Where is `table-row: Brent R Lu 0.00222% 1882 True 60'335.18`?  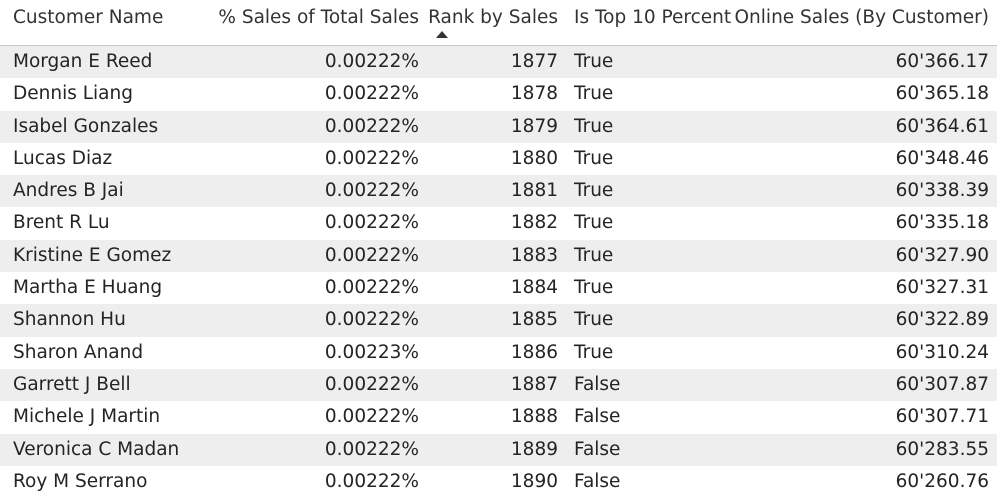
table-row: Brent R Lu 0.00222% 1882 True 60'335.18 is located at coordinates (498, 223).